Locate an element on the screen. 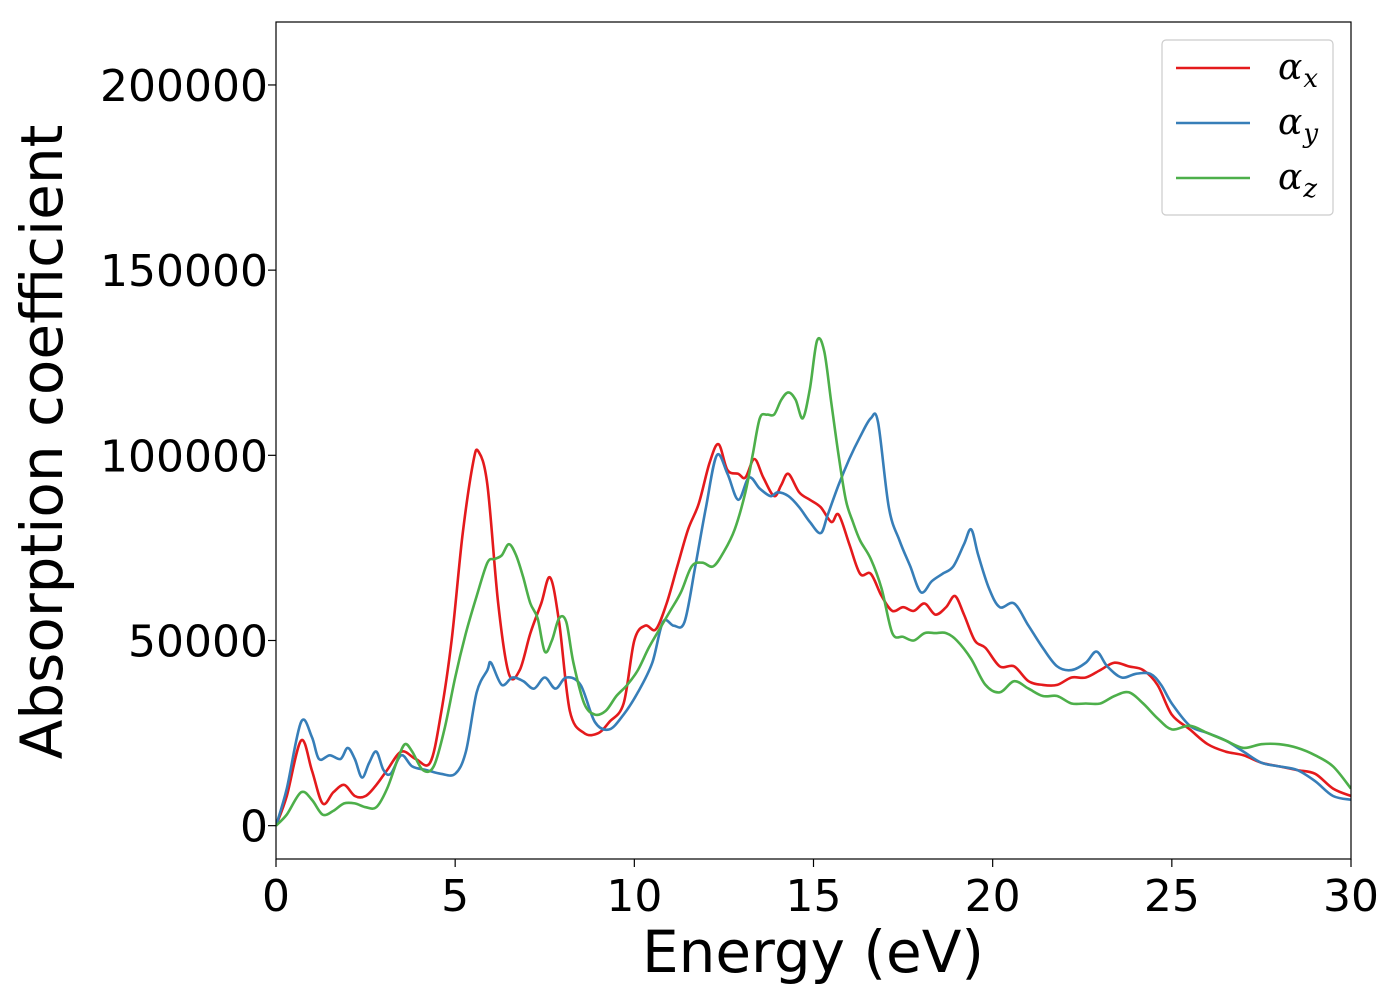 The width and height of the screenshot is (1400, 1000). x-tick-label-15: 15 is located at coordinates (814, 896).